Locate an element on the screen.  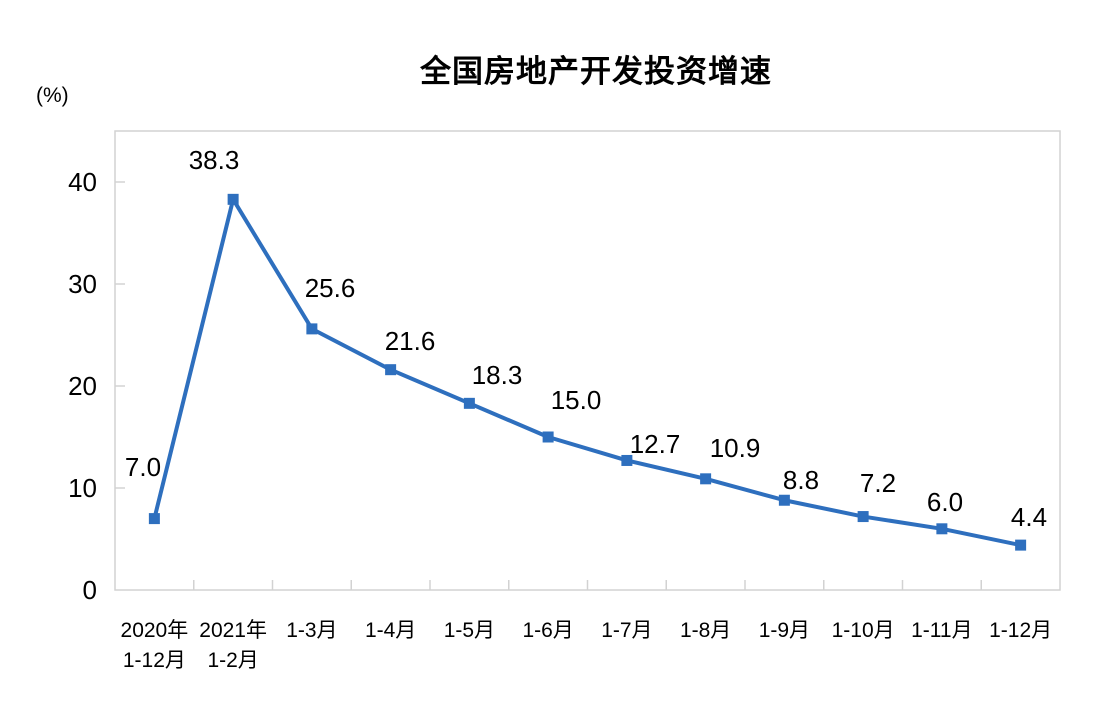
x-axis-label: 1-4月 is located at coordinates (390, 630).